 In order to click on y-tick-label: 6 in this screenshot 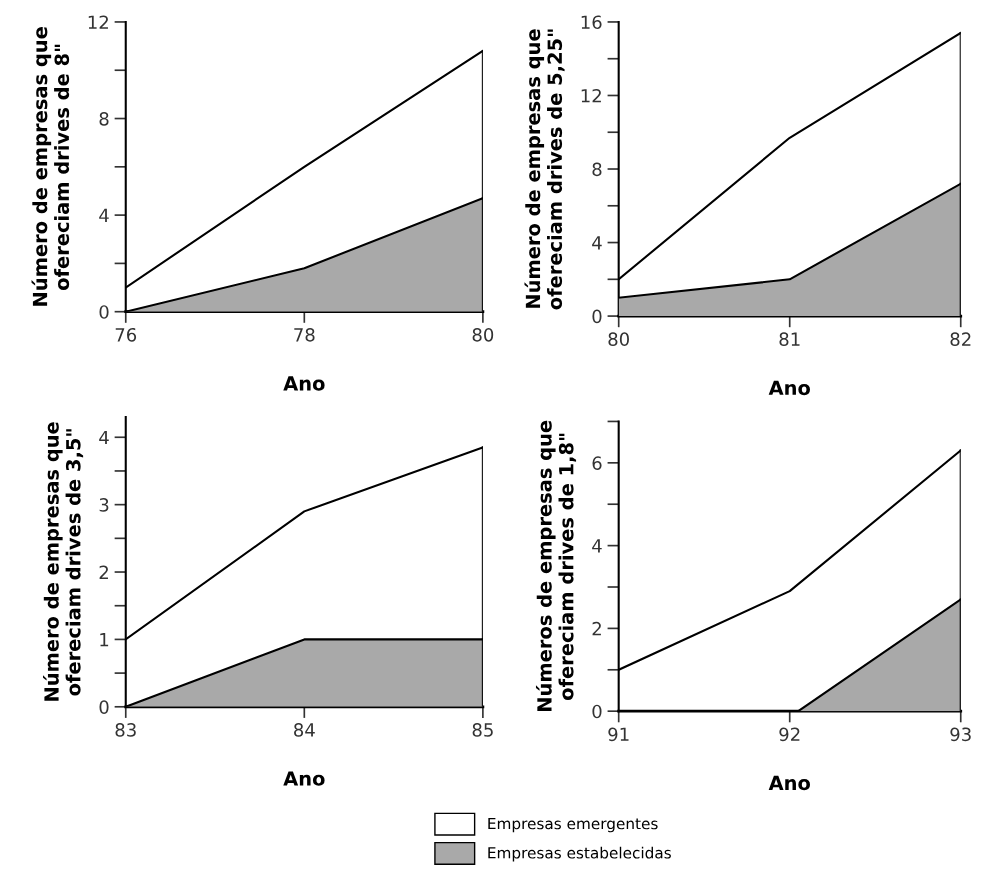, I will do `click(597, 463)`.